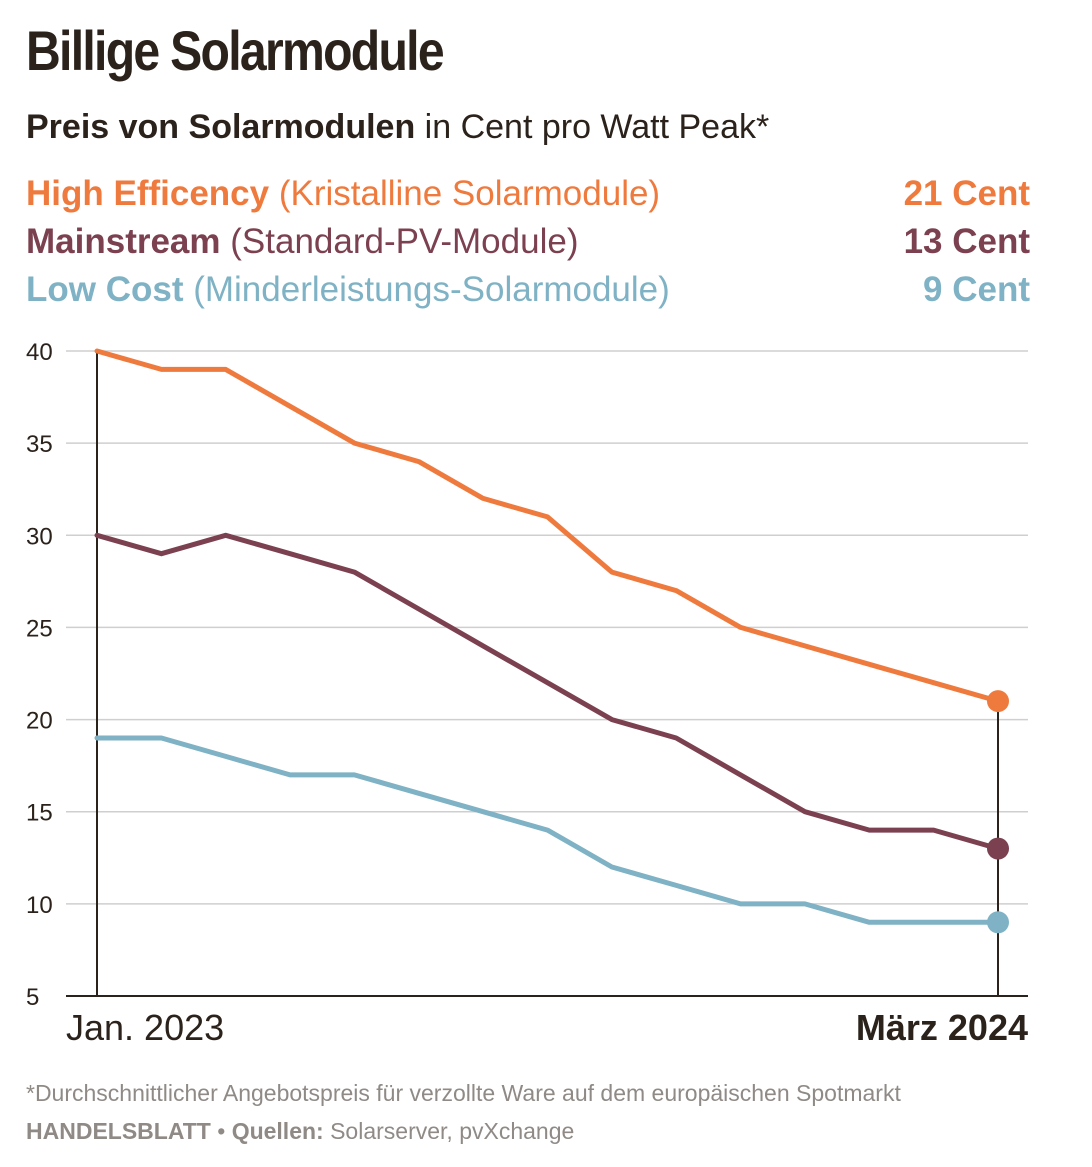 The width and height of the screenshot is (1092, 1167). I want to click on subtitle-bold: Preis von Solarmodulen, so click(221, 127).